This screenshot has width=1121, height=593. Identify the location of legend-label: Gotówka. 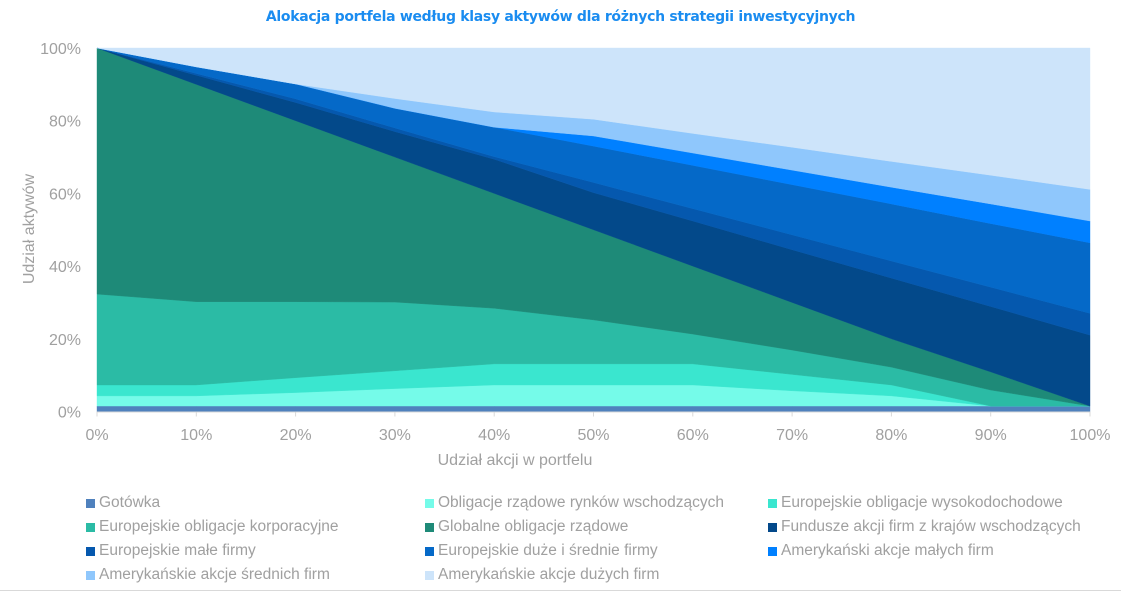
(130, 502).